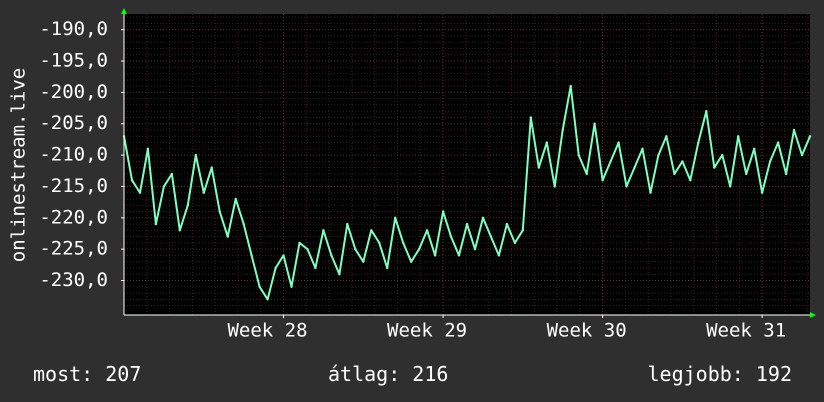 Image resolution: width=824 pixels, height=402 pixels. What do you see at coordinates (73, 61) in the screenshot?
I see `y-tick-label: -195,0` at bounding box center [73, 61].